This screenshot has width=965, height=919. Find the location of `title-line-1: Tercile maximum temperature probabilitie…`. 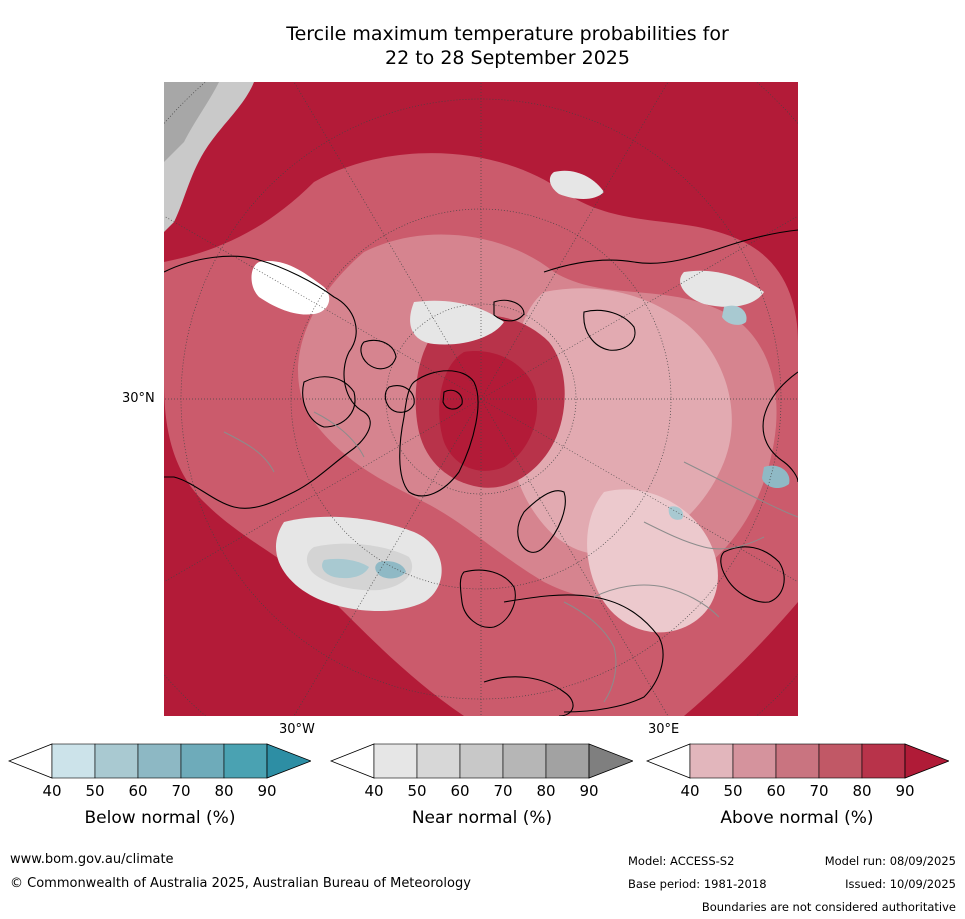

title-line-1: Tercile maximum temperature probabilitie… is located at coordinates (507, 34).